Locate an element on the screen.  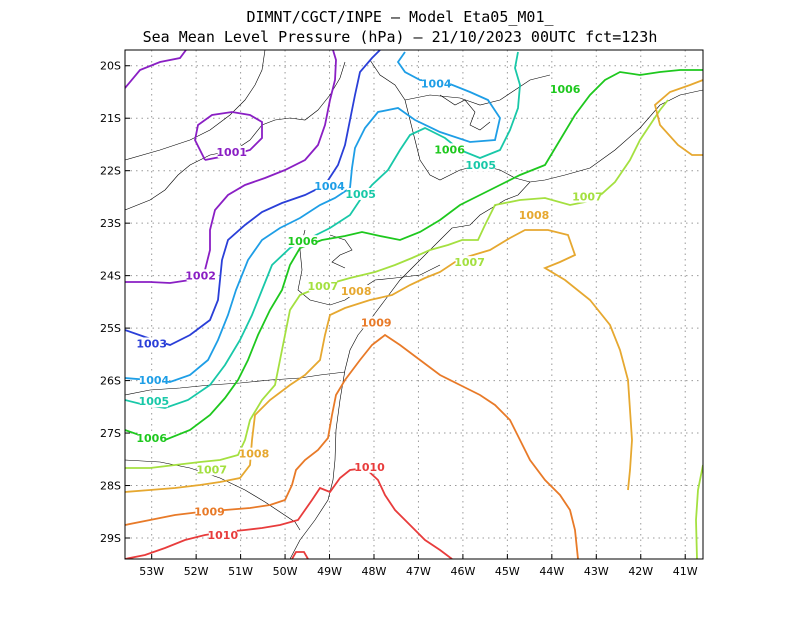
contour-label-1003: 1003 is located at coordinates (151, 343).